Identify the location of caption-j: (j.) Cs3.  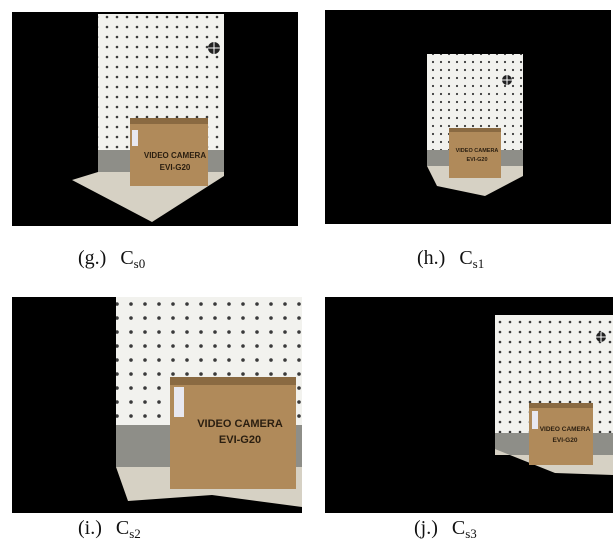
(445, 529).